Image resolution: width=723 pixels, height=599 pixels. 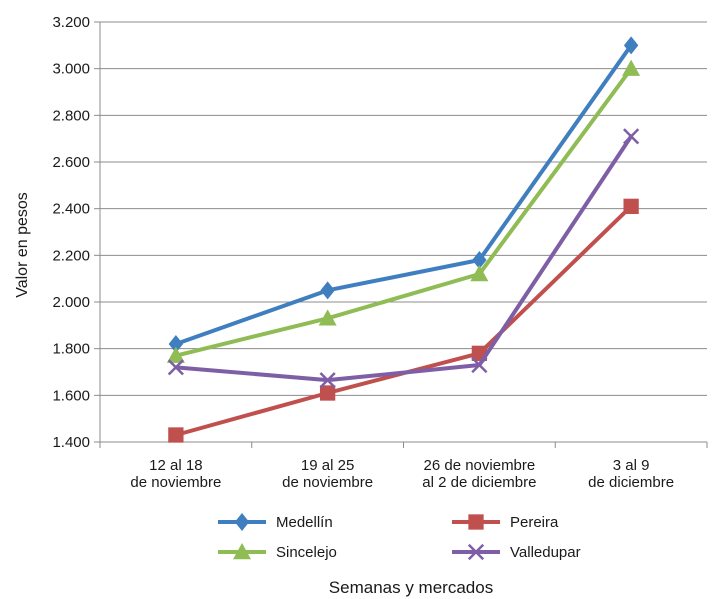 What do you see at coordinates (71, 115) in the screenshot?
I see `y-tick-label: 2.800` at bounding box center [71, 115].